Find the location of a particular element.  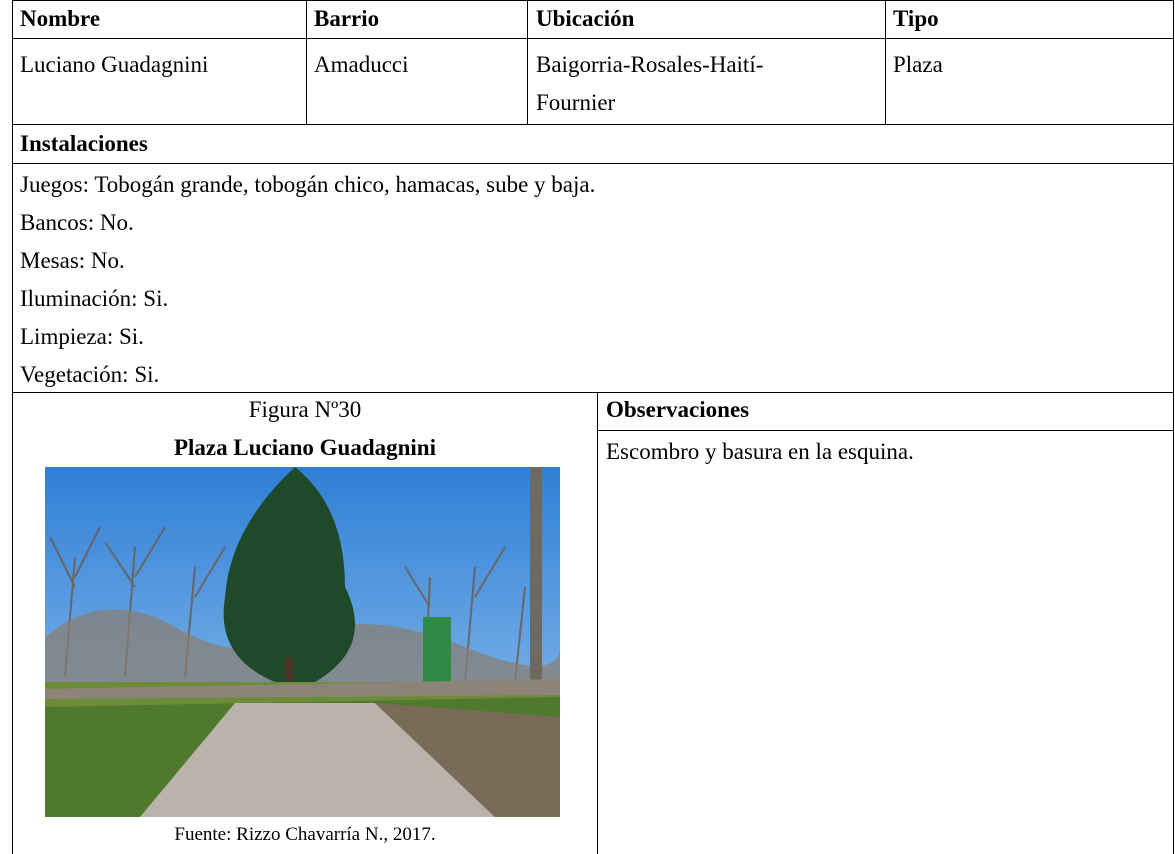

cell: Fournier is located at coordinates (576, 102).